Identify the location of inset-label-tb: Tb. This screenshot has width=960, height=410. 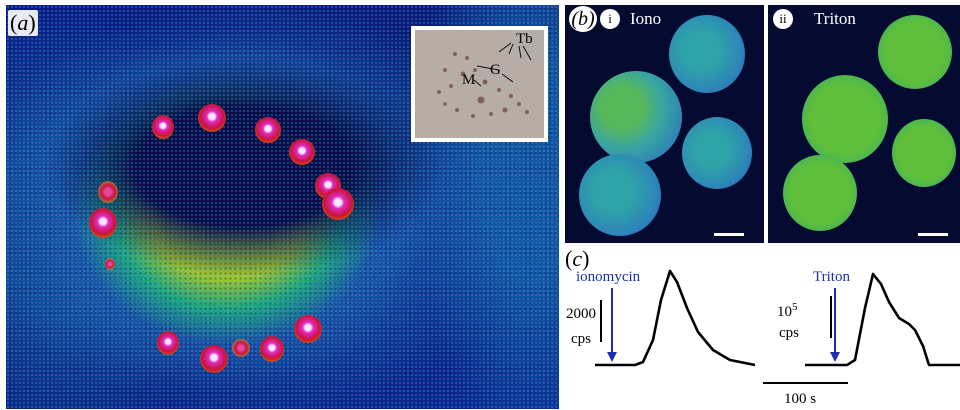
(524, 39).